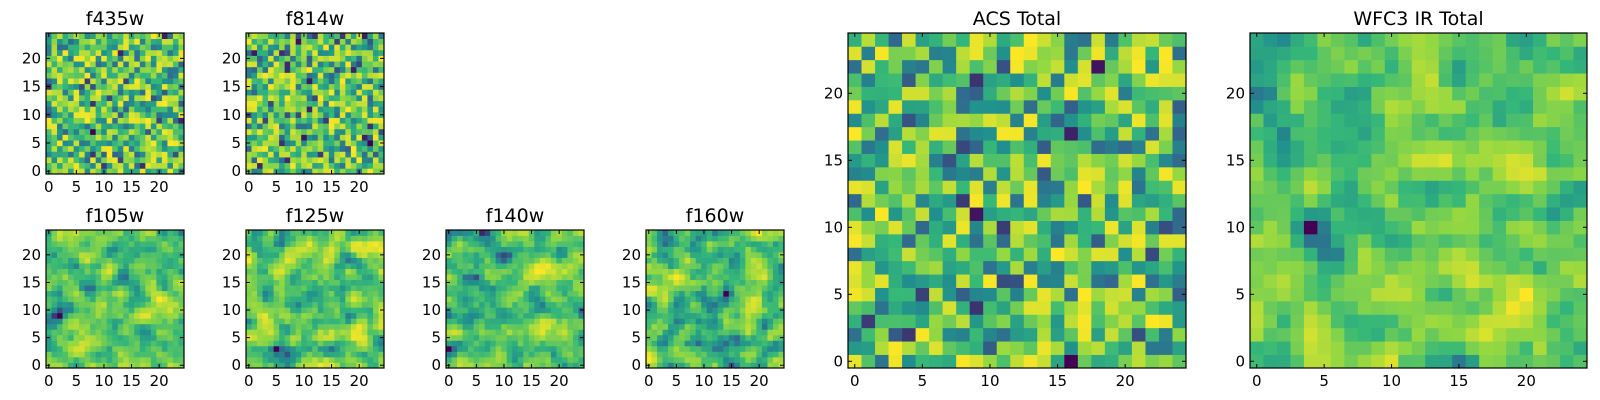 The width and height of the screenshot is (1600, 400). What do you see at coordinates (431, 282) in the screenshot?
I see `y-tick-label: 15` at bounding box center [431, 282].